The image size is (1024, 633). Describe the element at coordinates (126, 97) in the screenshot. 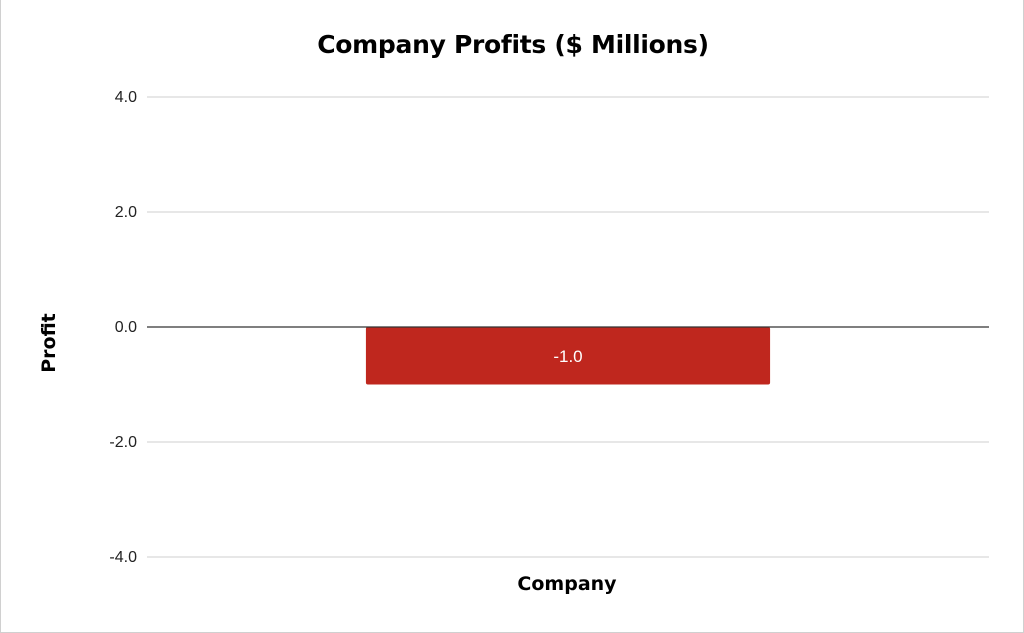

I see `y-tick-label: 4.0` at that location.